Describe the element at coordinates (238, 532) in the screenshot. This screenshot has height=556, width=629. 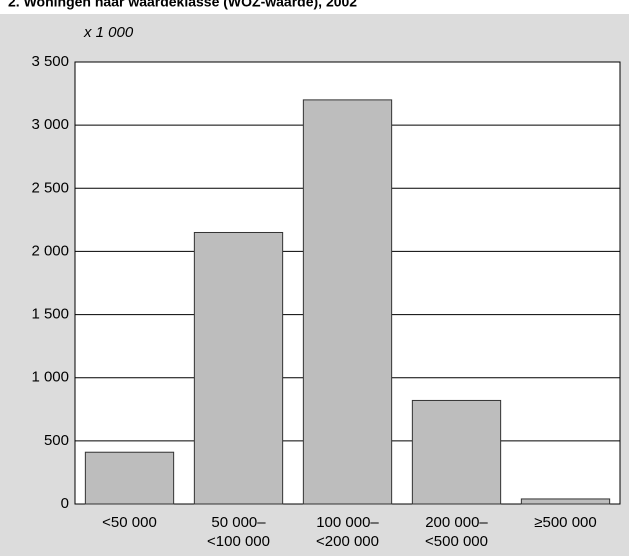
I see `x-tick-label: 50 000– <100 000` at that location.